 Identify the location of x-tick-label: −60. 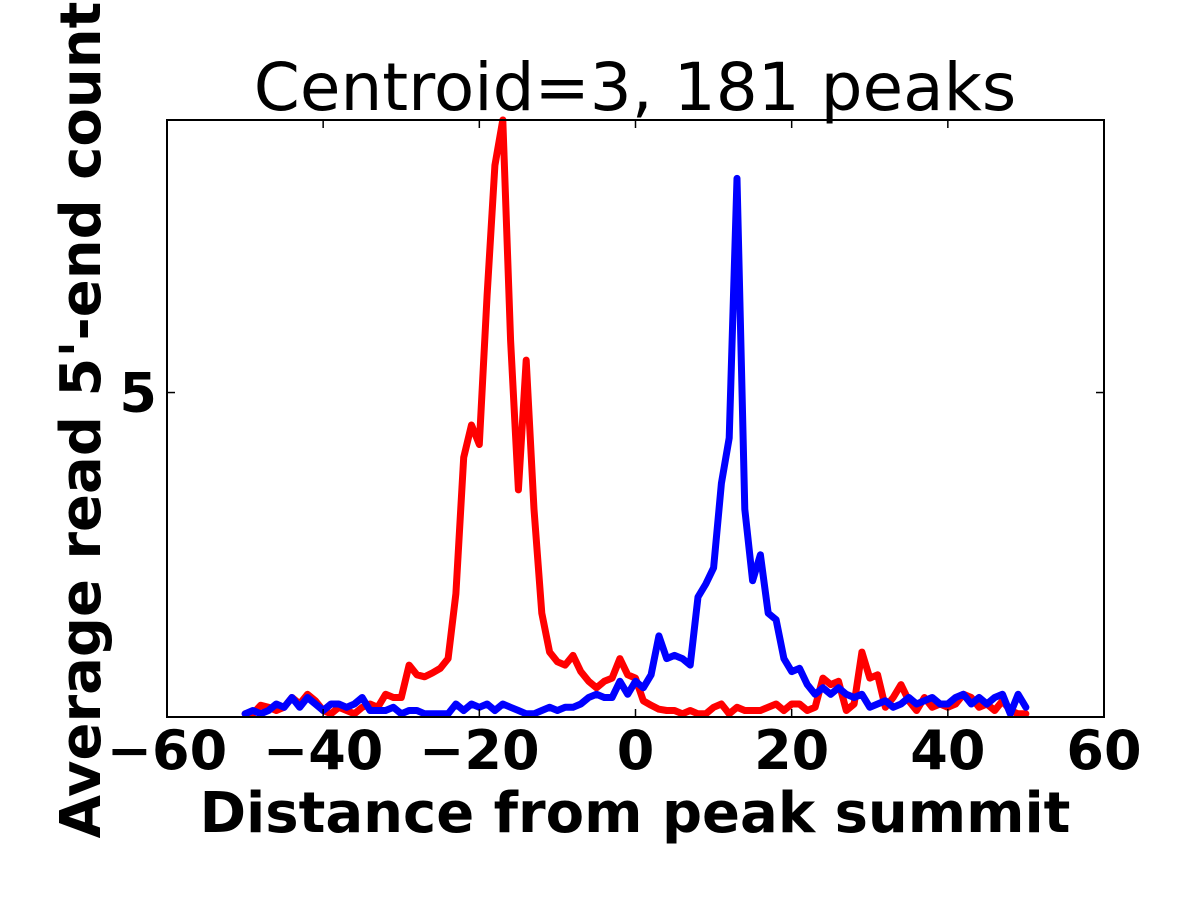
(167, 750).